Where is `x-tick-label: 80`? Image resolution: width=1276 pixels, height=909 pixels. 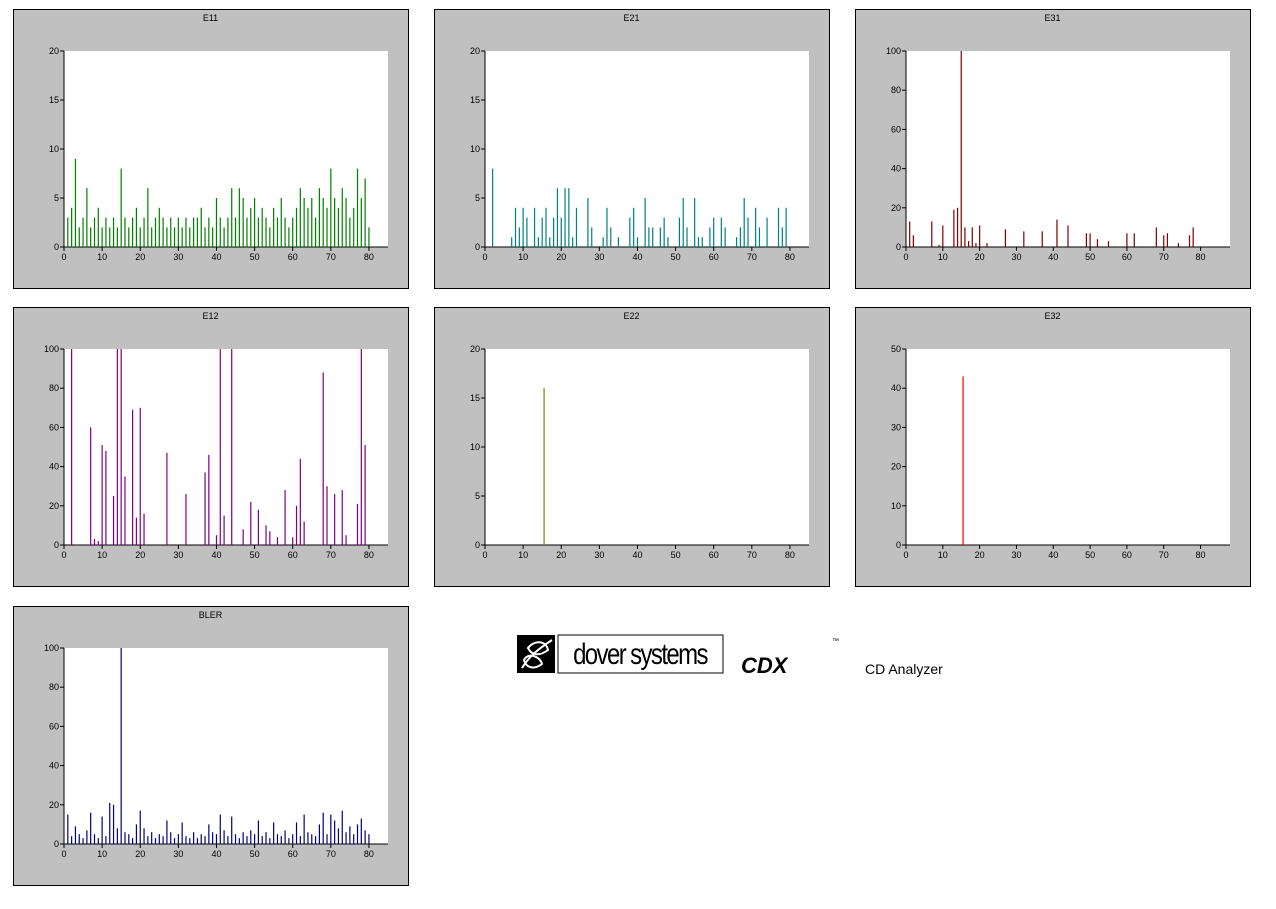 x-tick-label: 80 is located at coordinates (369, 854).